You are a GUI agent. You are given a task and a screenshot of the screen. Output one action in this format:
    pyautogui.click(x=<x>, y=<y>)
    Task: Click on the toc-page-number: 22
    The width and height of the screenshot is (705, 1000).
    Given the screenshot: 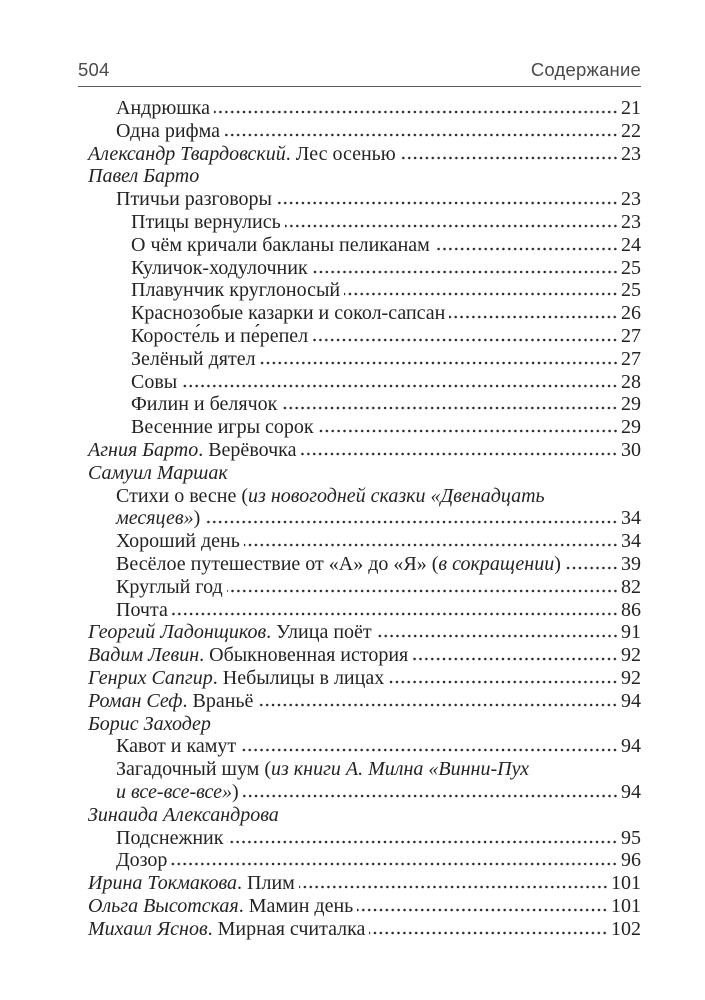 What is the action you would take?
    pyautogui.click(x=631, y=130)
    